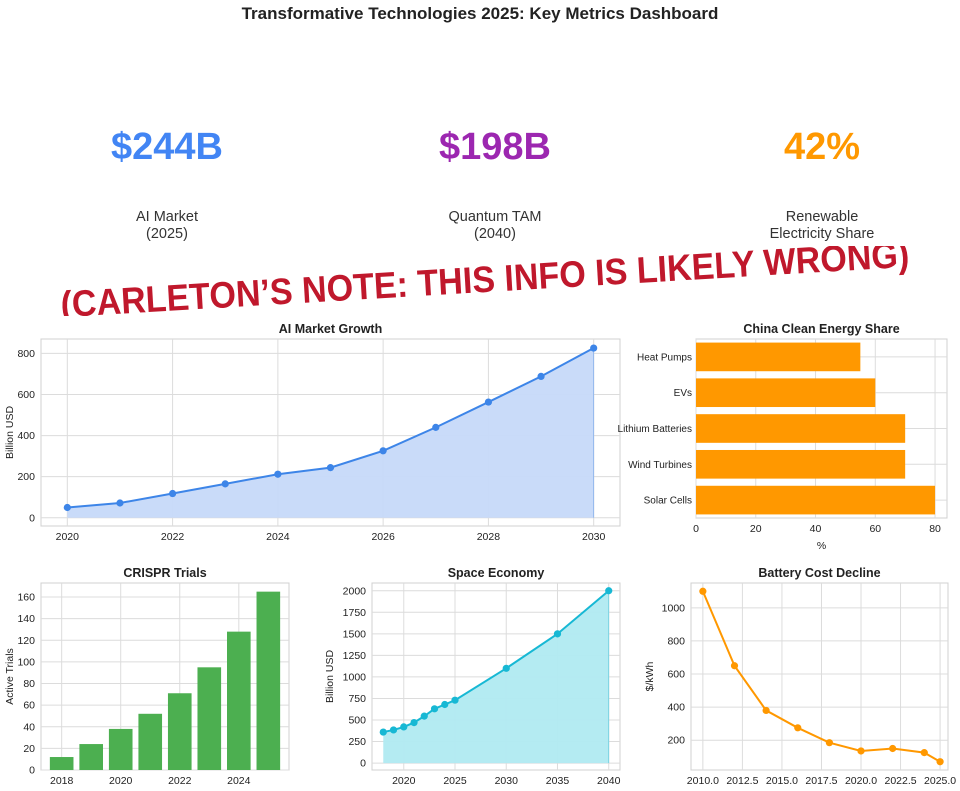 Image resolution: width=960 pixels, height=791 pixels. I want to click on crispr-y-tick-label: 160, so click(26, 598).